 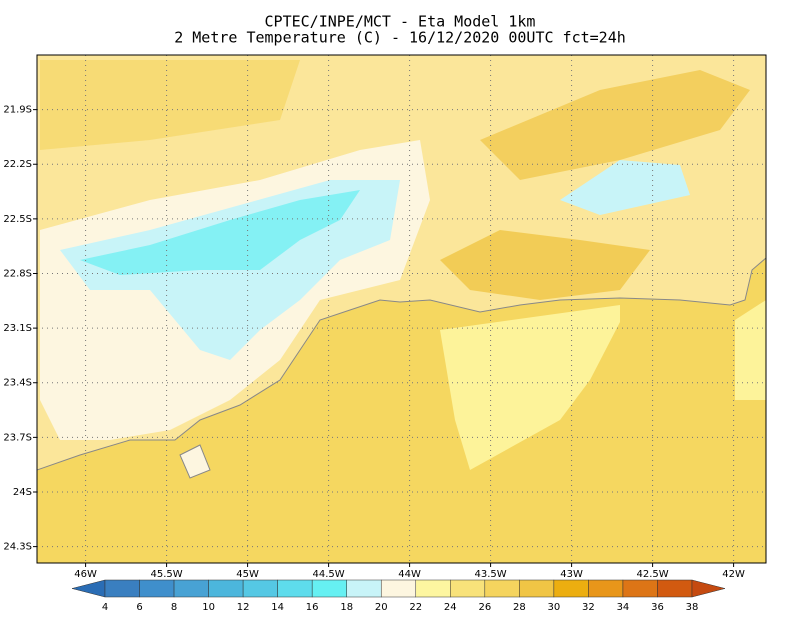 What do you see at coordinates (519, 607) in the screenshot?
I see `colorbar-label: 28` at bounding box center [519, 607].